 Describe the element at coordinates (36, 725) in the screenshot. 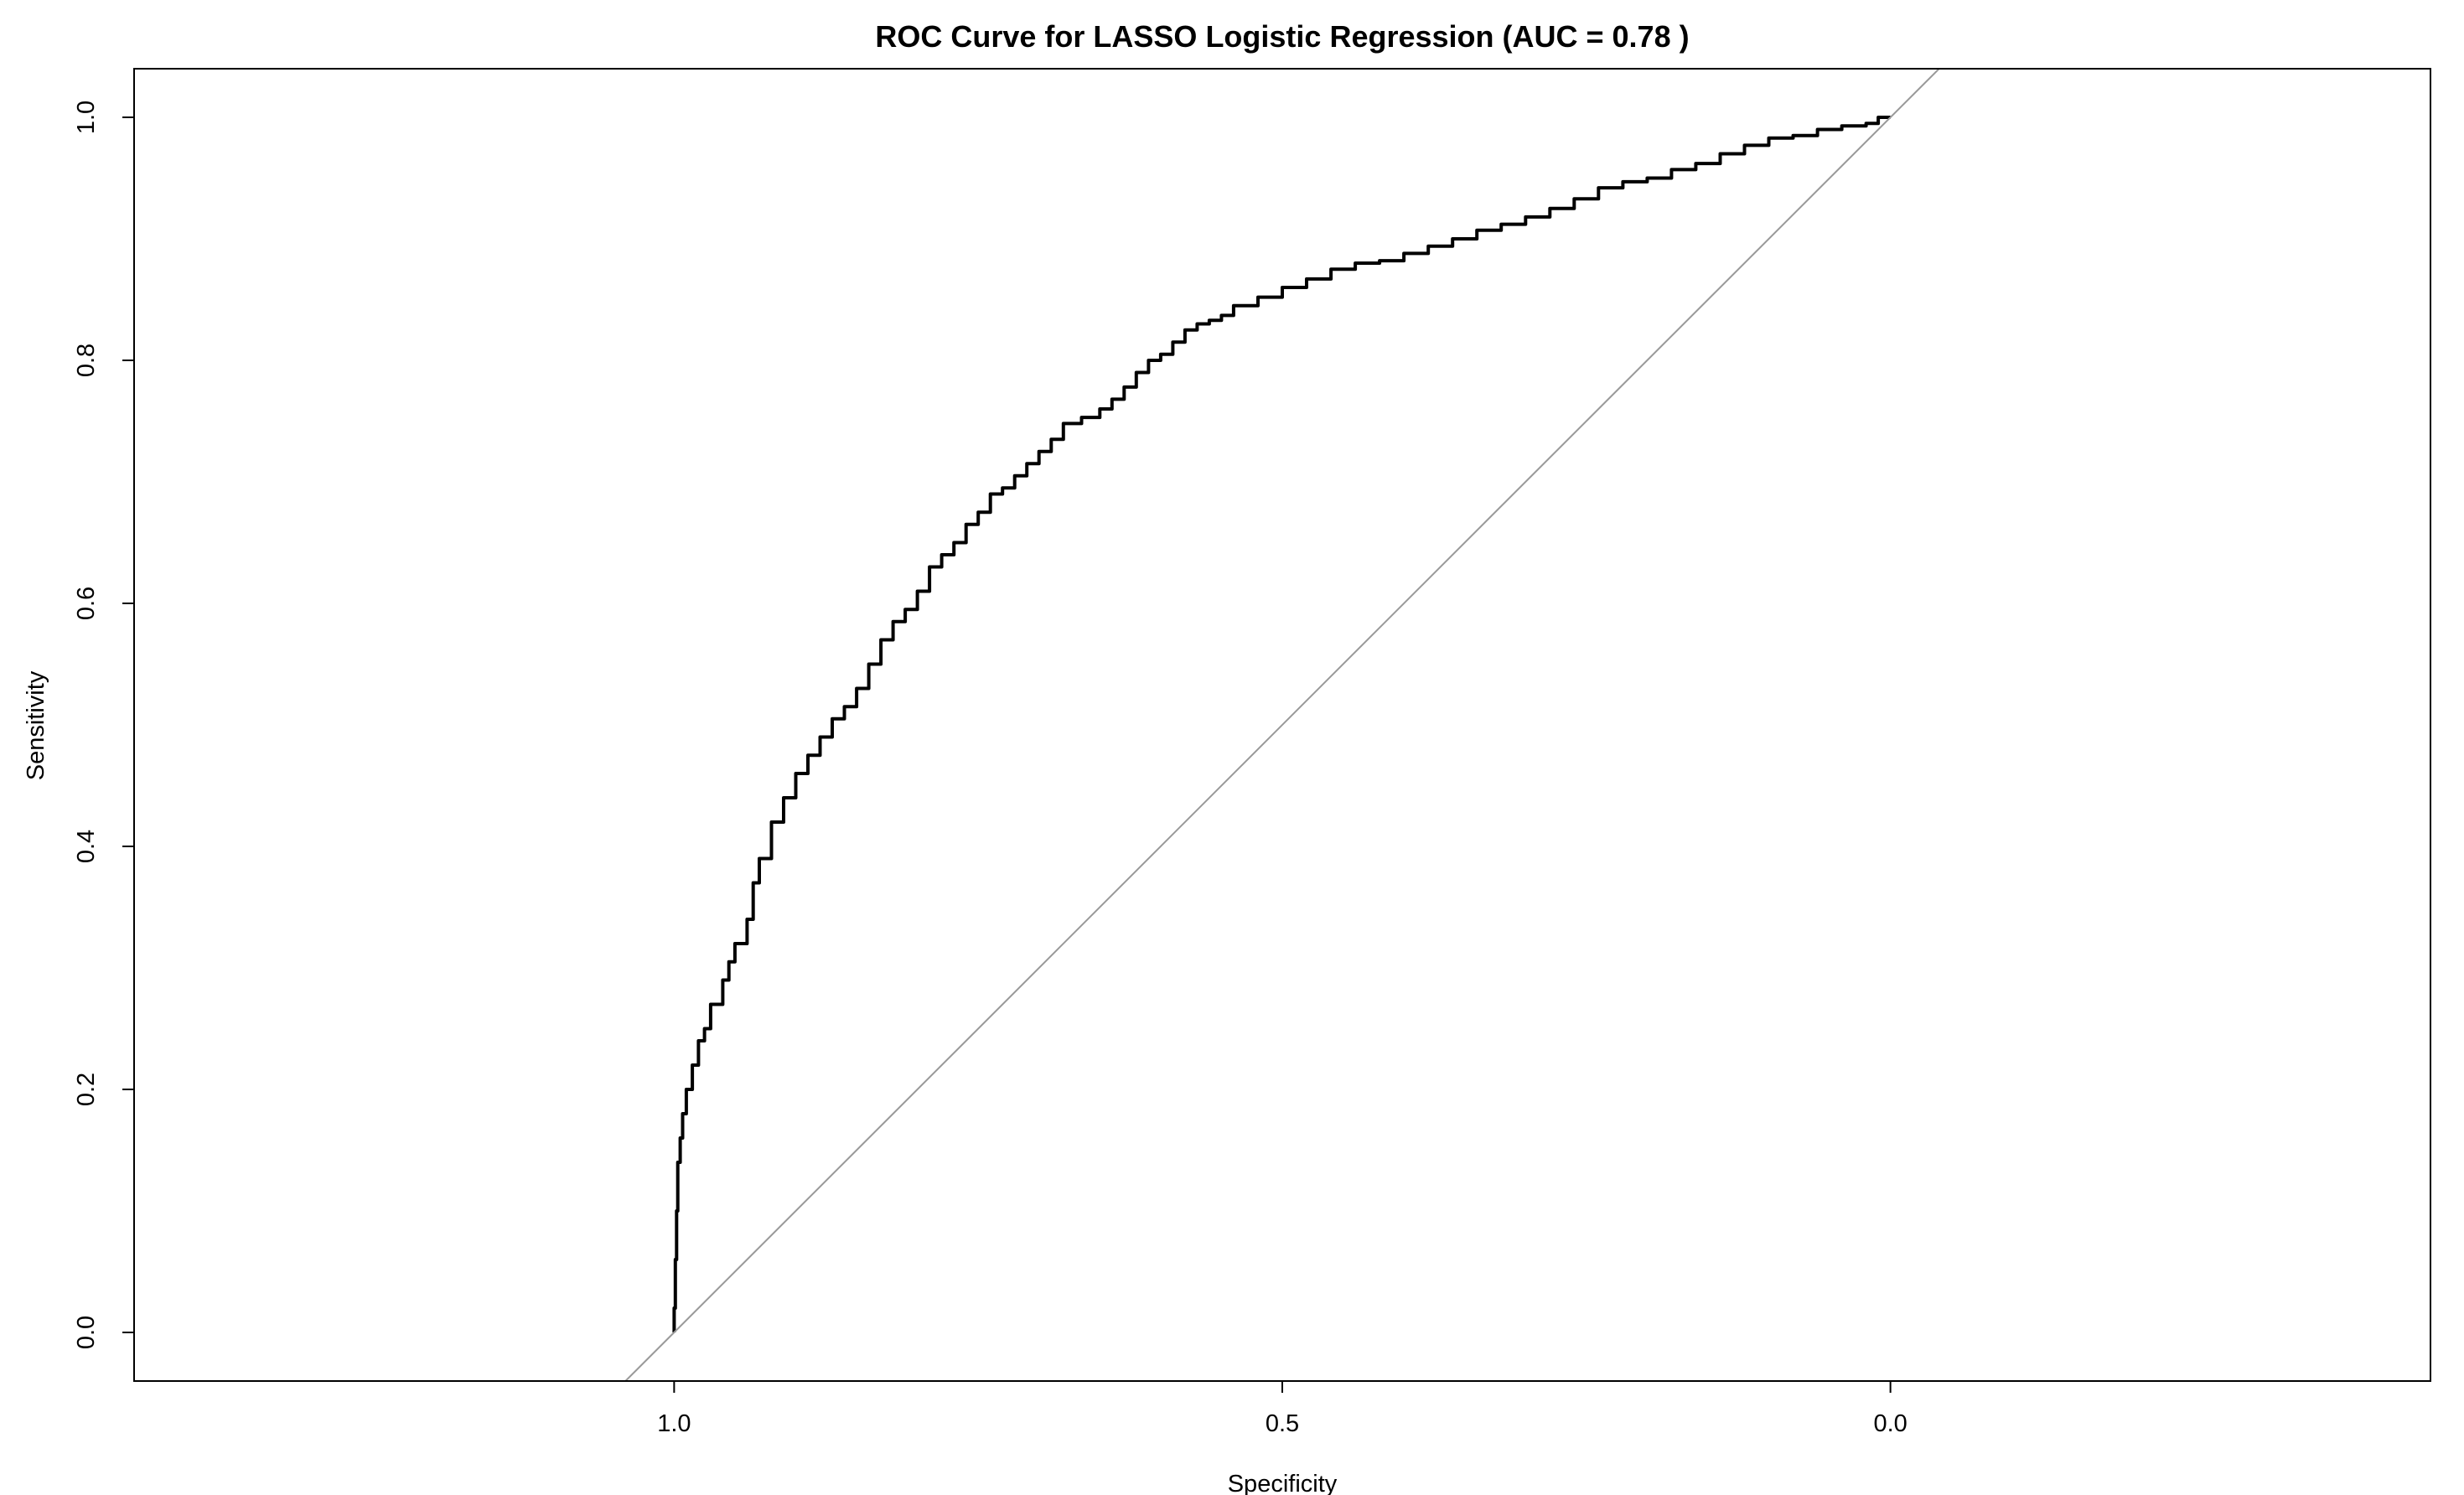

I see `y-axis-label: Sensitivity` at that location.